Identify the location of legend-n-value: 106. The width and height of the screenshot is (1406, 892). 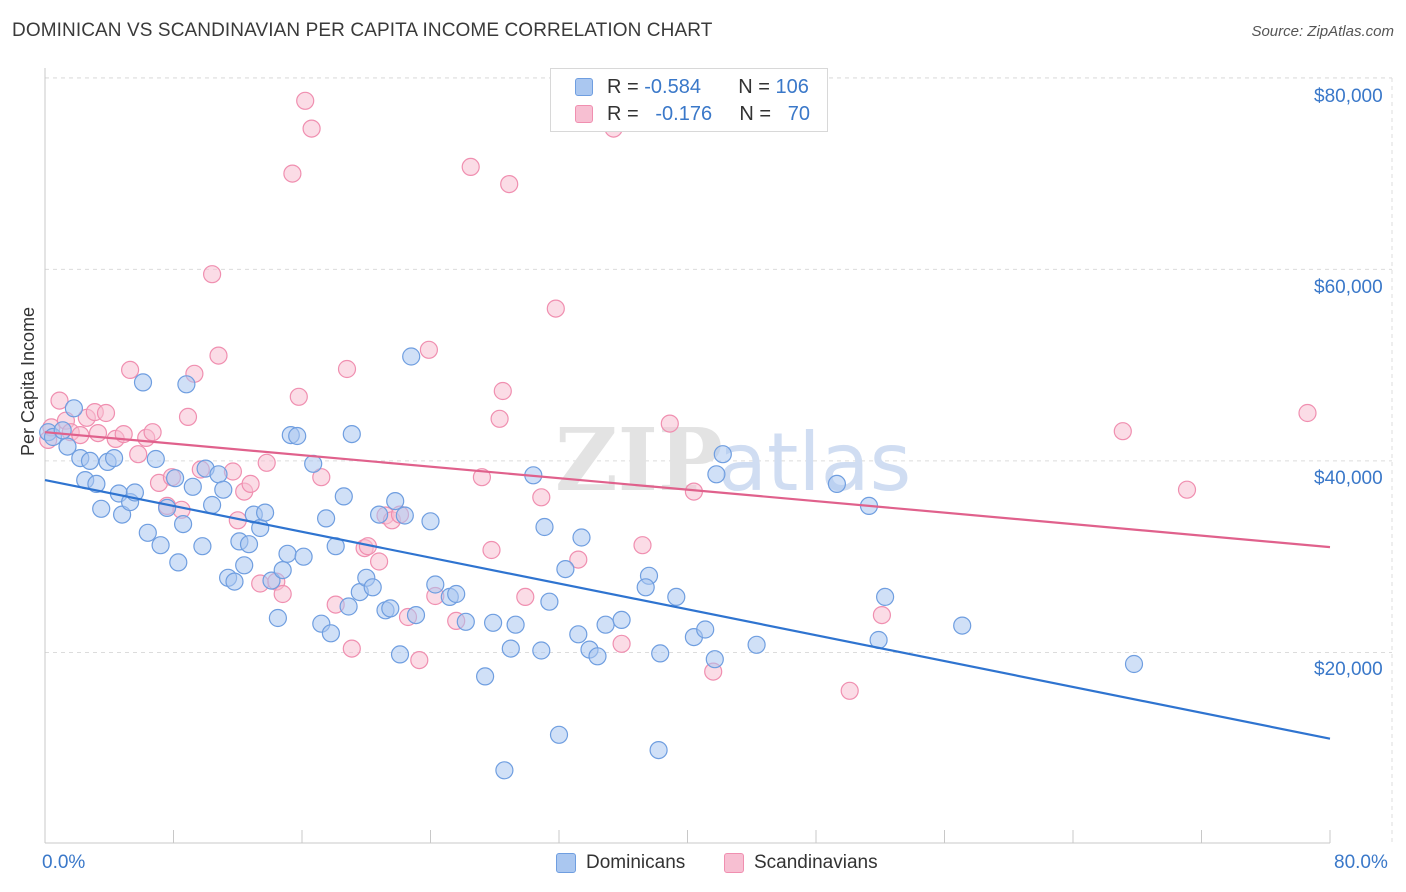
(792, 86).